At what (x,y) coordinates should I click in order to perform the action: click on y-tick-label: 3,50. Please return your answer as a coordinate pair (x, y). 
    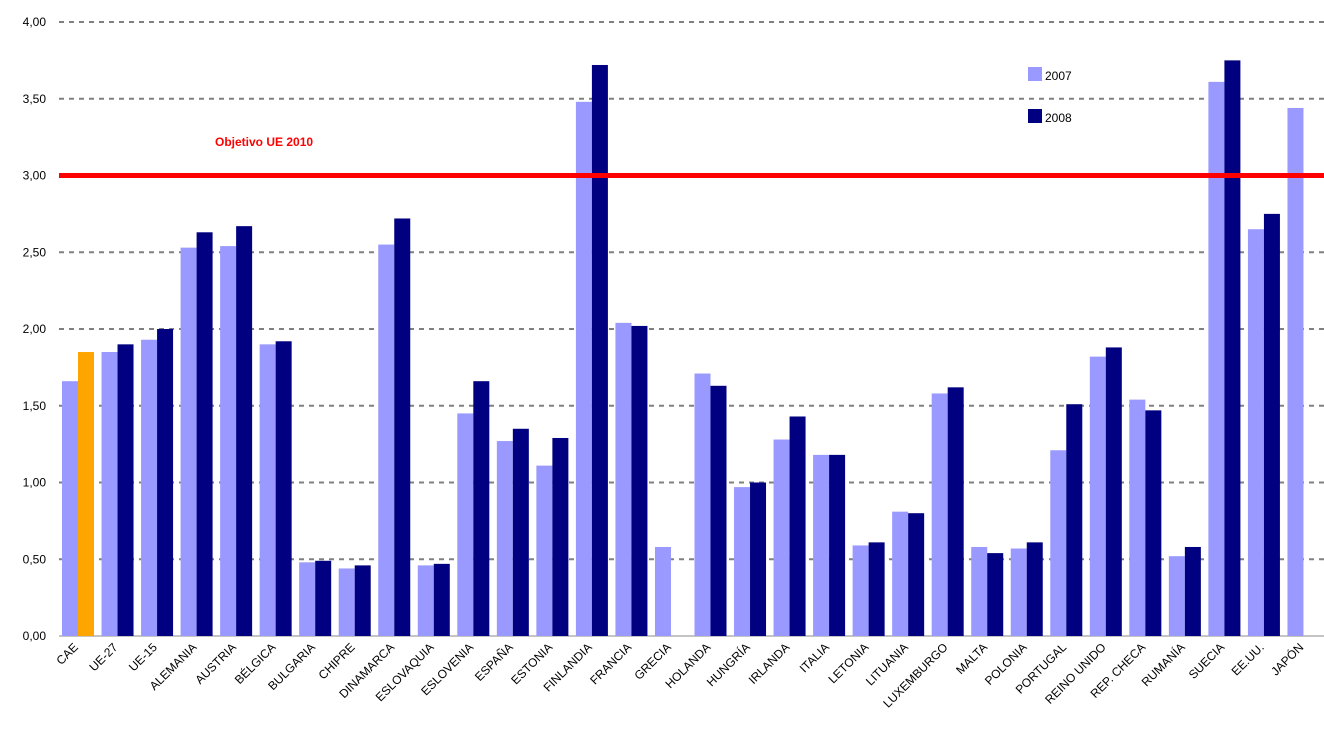
    Looking at the image, I should click on (35, 99).